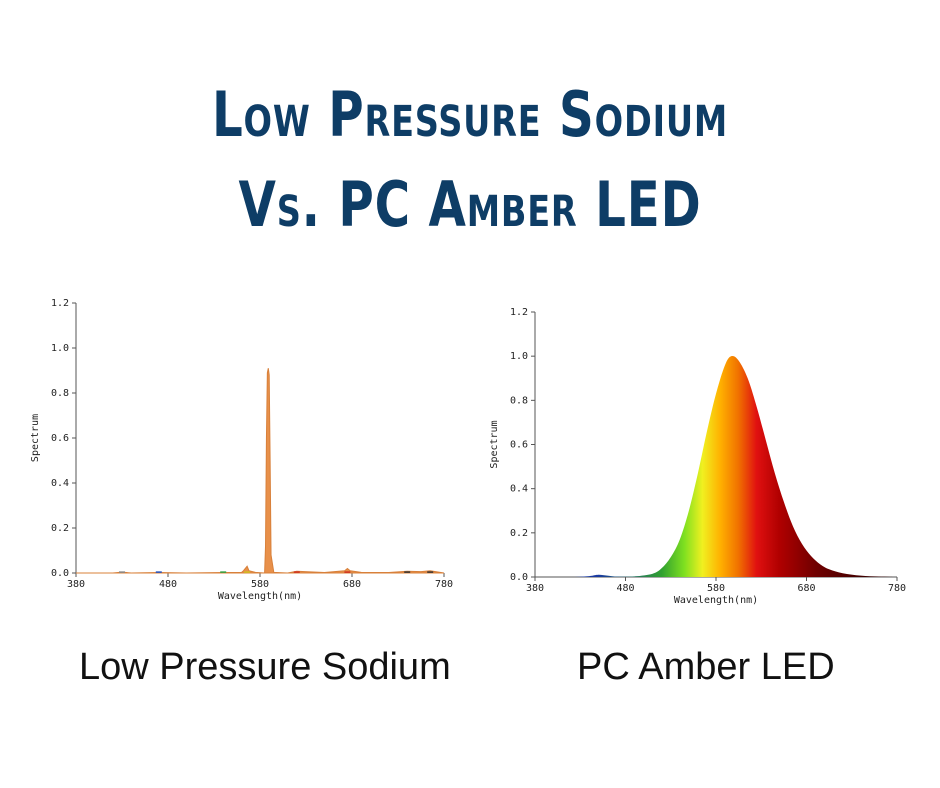  I want to click on caption-pc-amber-led: PC Amber LED, so click(706, 667).